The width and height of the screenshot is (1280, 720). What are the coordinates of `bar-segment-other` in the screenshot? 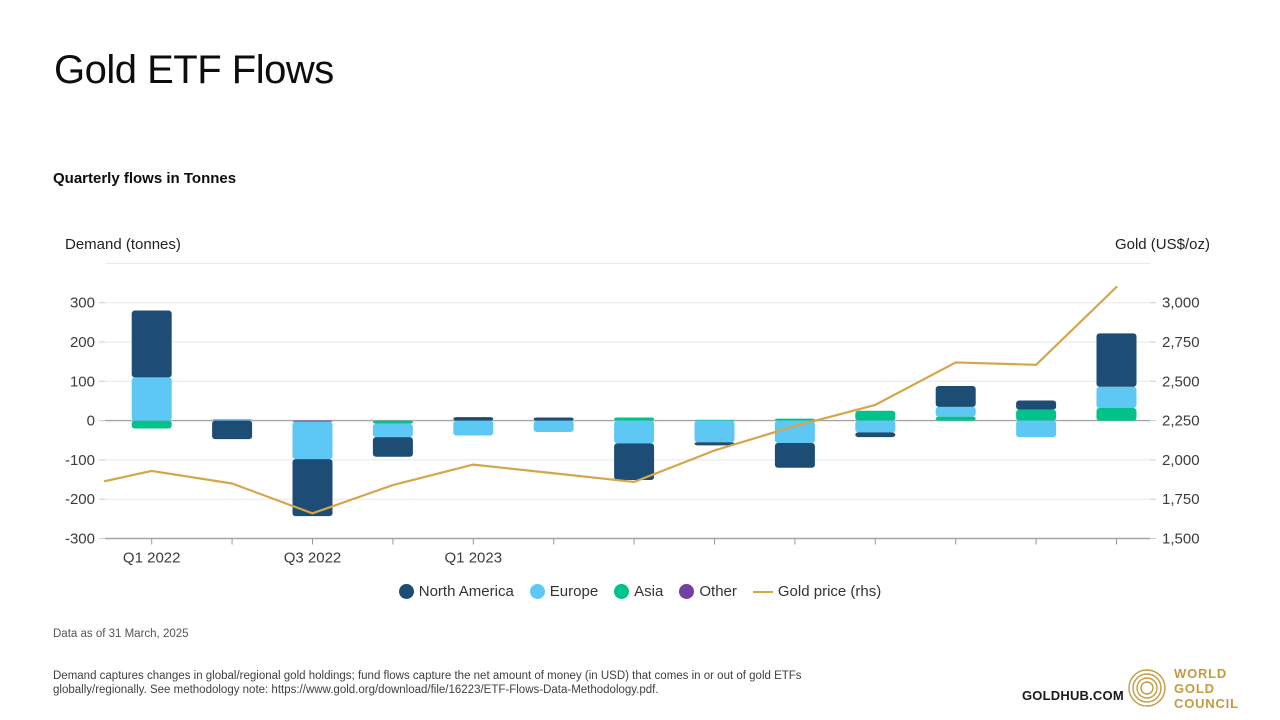 It's located at (312, 421).